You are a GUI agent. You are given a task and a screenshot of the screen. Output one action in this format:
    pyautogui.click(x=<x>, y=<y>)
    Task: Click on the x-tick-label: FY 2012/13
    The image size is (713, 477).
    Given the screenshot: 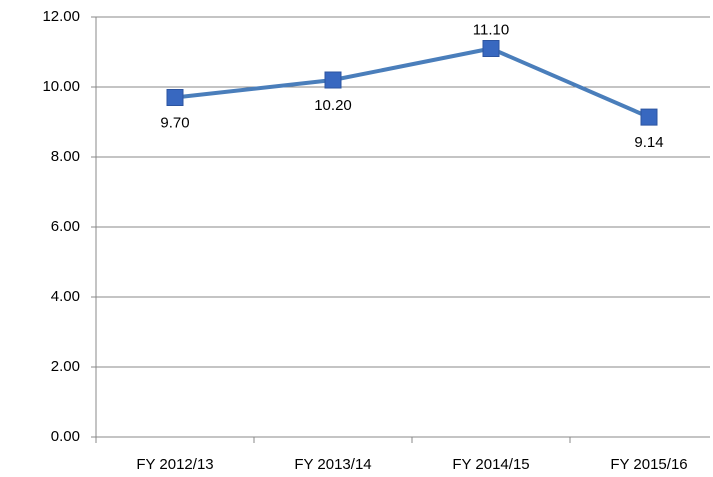 What is the action you would take?
    pyautogui.click(x=174, y=464)
    